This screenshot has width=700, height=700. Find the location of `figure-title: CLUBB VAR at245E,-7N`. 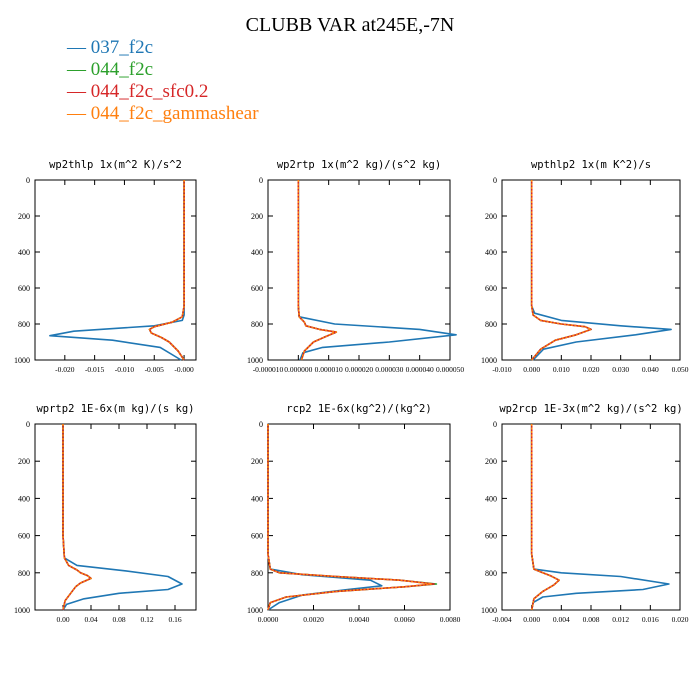

figure-title: CLUBB VAR at245E,-7N is located at coordinates (350, 25).